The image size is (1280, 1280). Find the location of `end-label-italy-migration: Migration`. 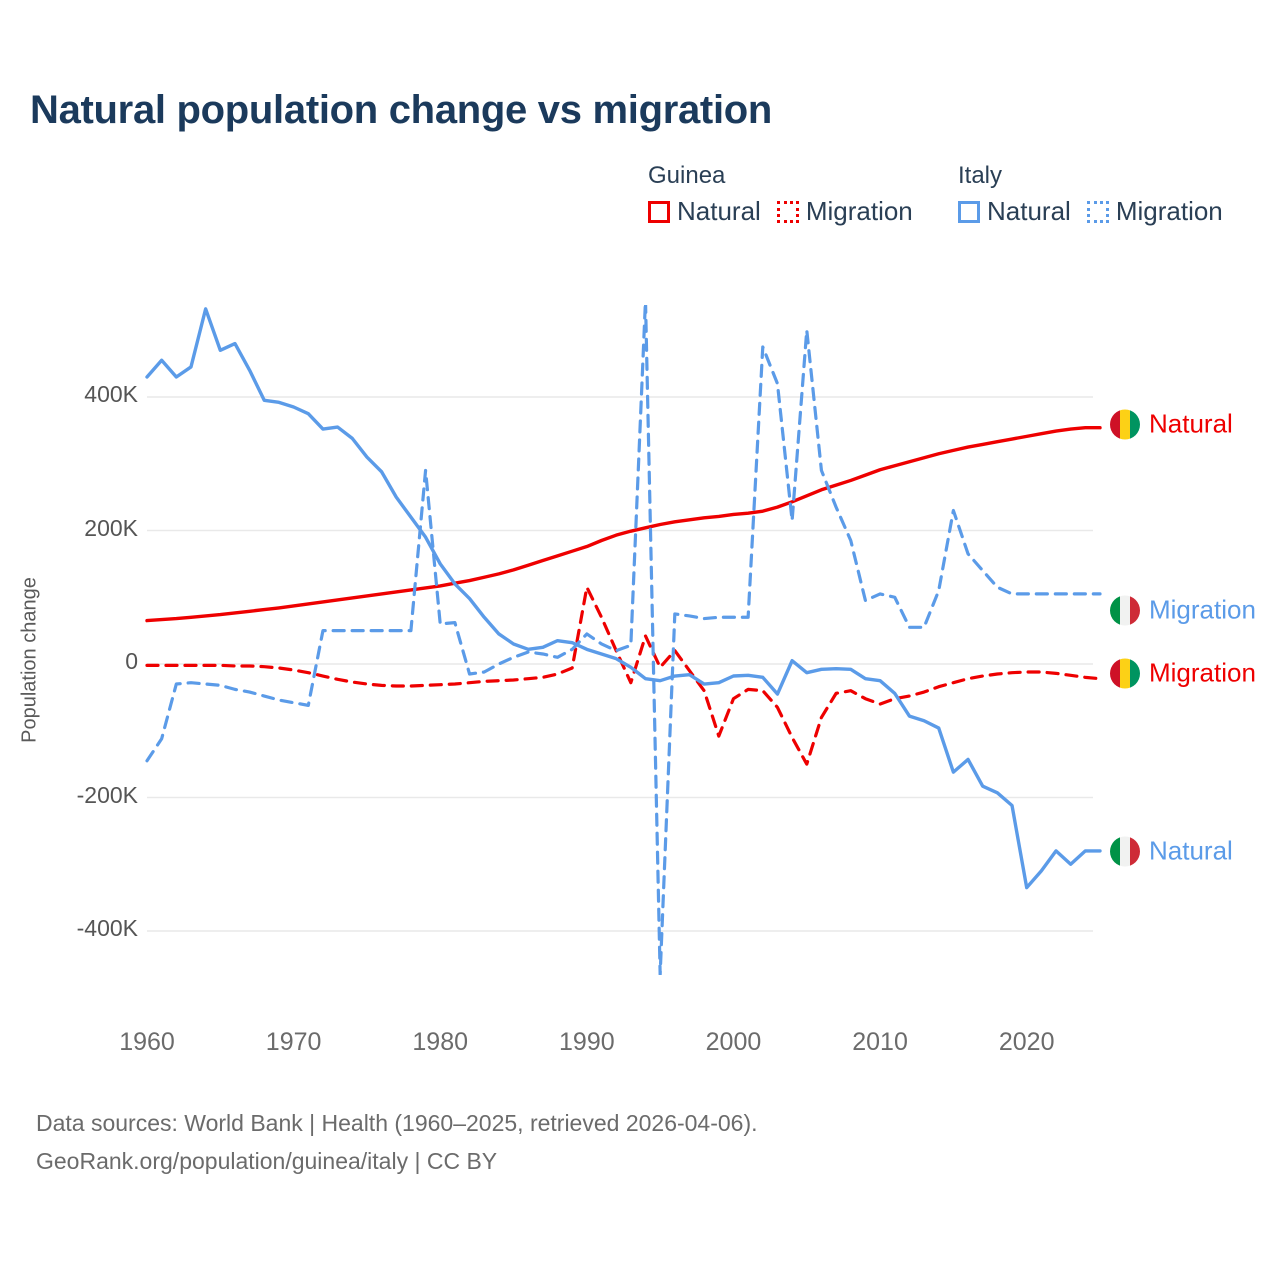

end-label-italy-migration: Migration is located at coordinates (1183, 610).